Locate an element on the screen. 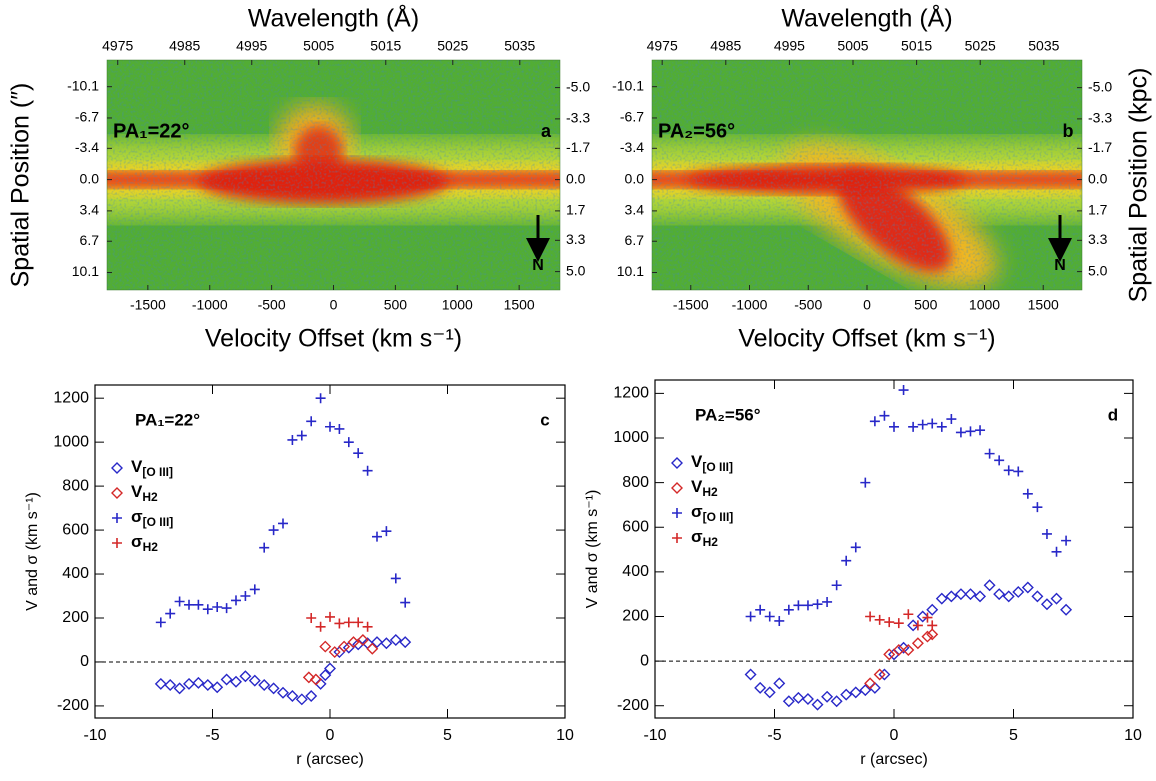 Image resolution: width=1156 pixels, height=781 pixels. x2-tick-label: 4995 is located at coordinates (251, 46).